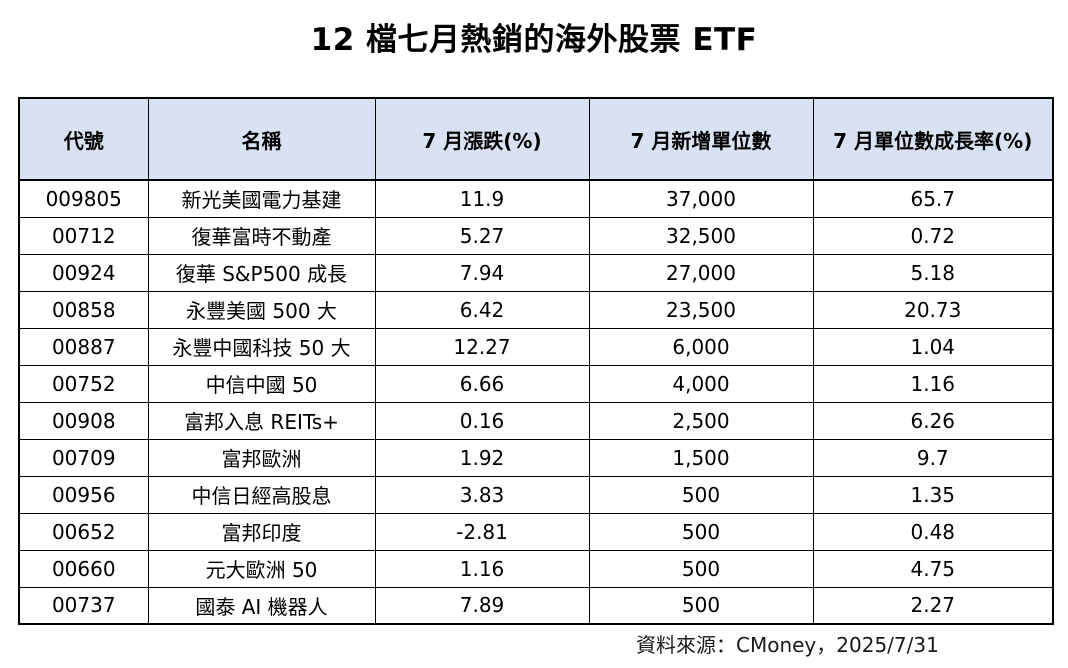 This screenshot has height=668, width=1068. Describe the element at coordinates (534, 40) in the screenshot. I see `page-title: 12 檔七月熱銷的海外股票 ETF` at that location.